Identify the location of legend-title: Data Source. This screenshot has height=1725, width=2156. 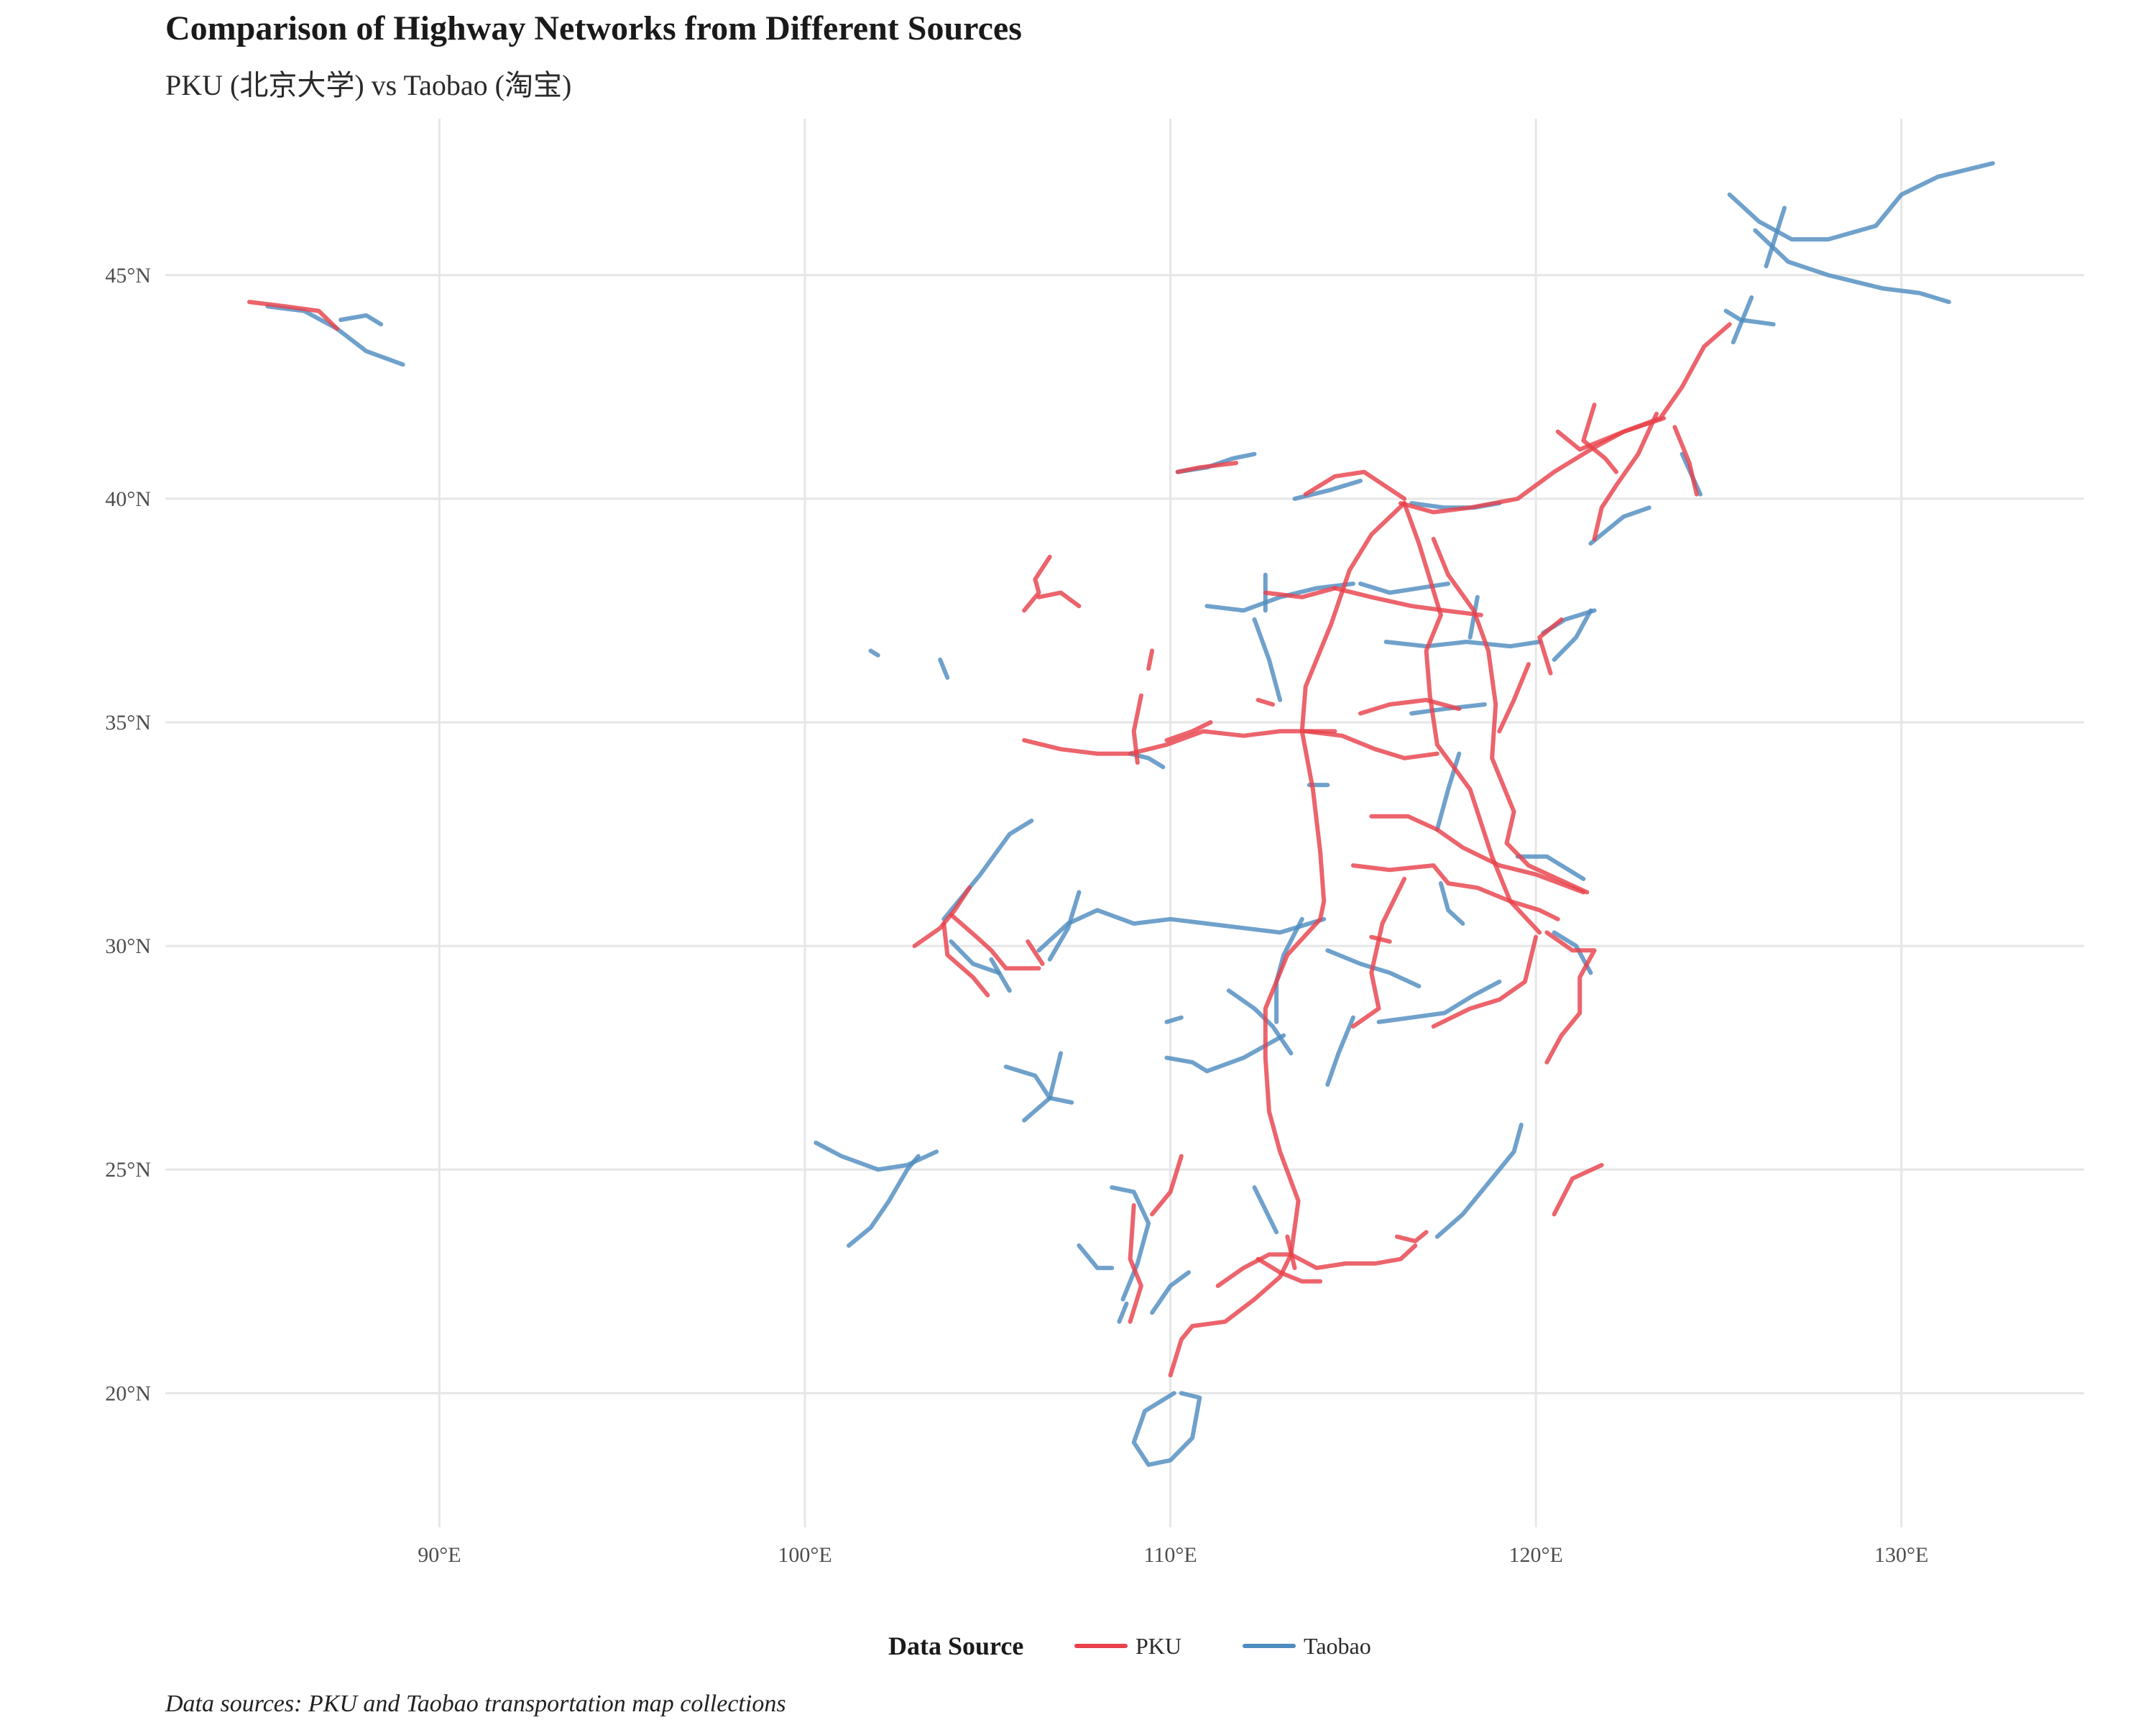
(955, 1646).